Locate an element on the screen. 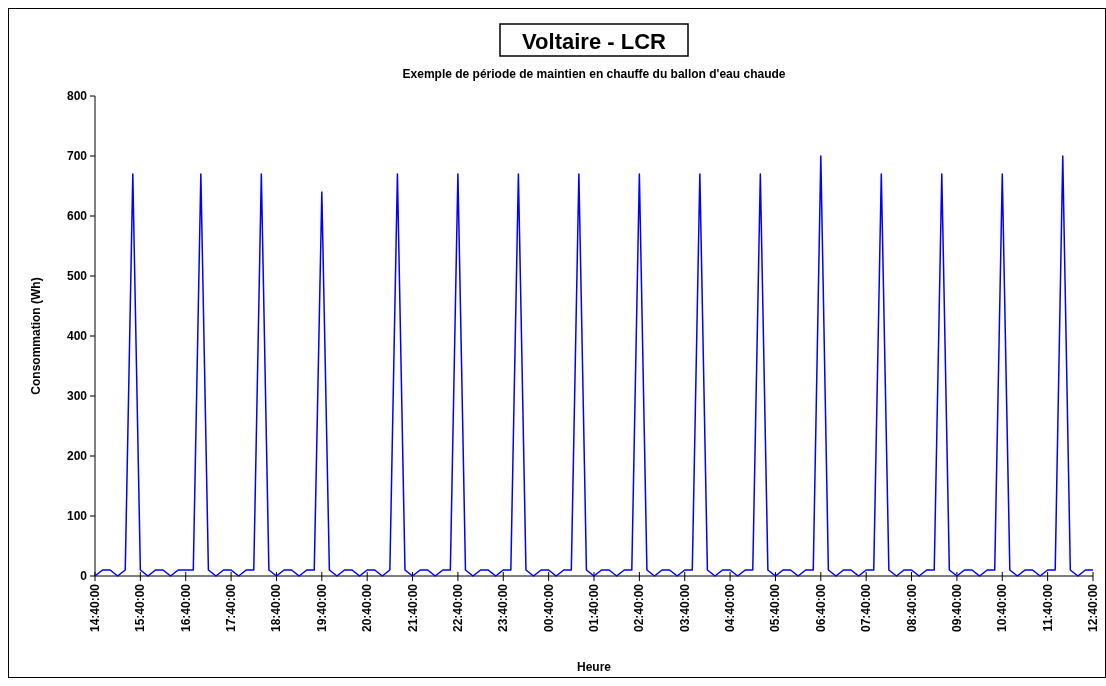 The image size is (1106, 686). x-tick-label: 05:40:00 is located at coordinates (775, 608).